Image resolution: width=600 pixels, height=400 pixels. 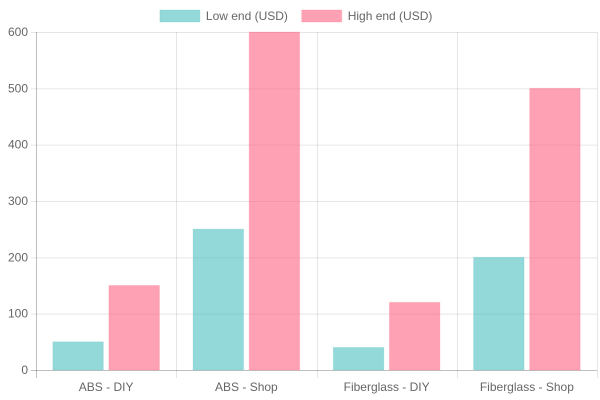 I want to click on x-tick-label: Fiberglass - DIY, so click(x=387, y=387).